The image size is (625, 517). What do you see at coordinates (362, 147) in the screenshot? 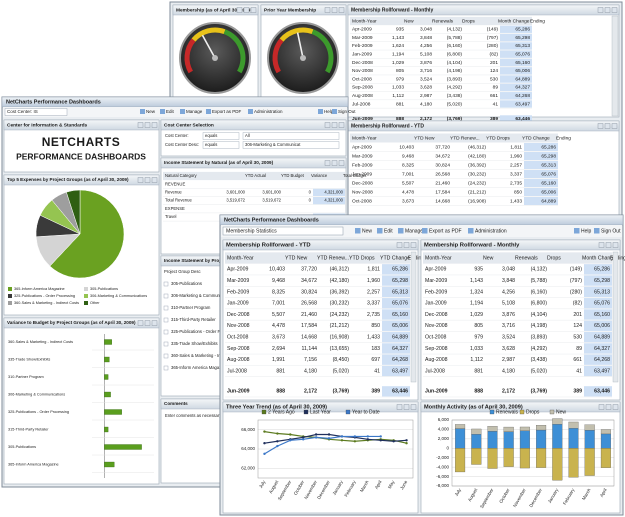
I see `table-cell: Apr-2009` at bounding box center [362, 147].